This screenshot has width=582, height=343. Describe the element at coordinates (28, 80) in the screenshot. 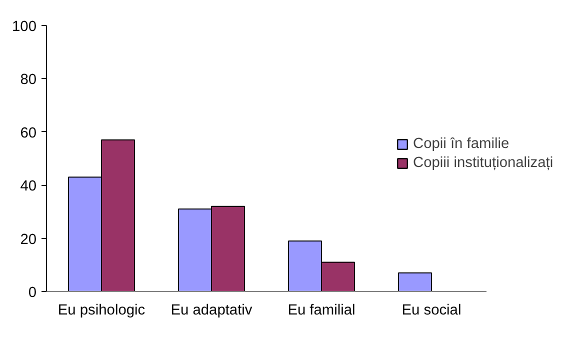

I see `y-tick-label: 80` at that location.